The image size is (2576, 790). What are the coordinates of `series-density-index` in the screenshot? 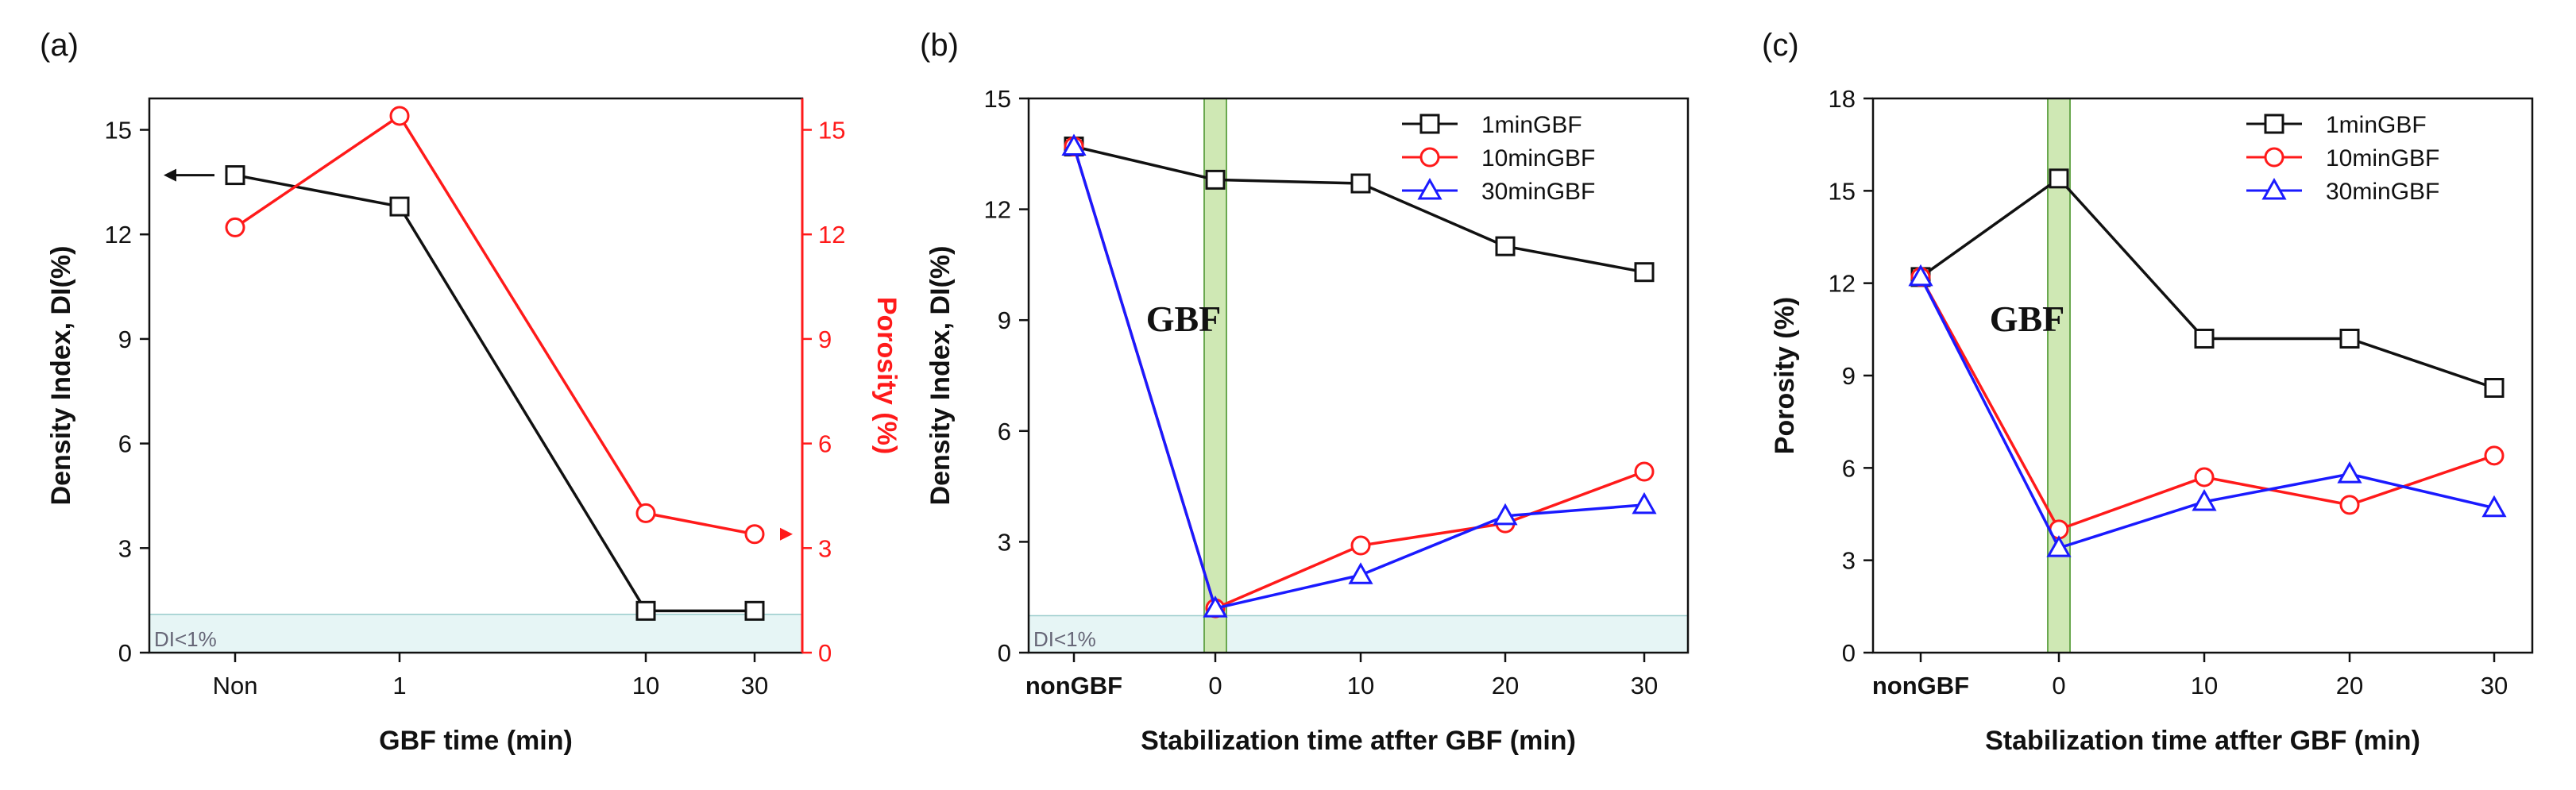 It's located at (495, 393).